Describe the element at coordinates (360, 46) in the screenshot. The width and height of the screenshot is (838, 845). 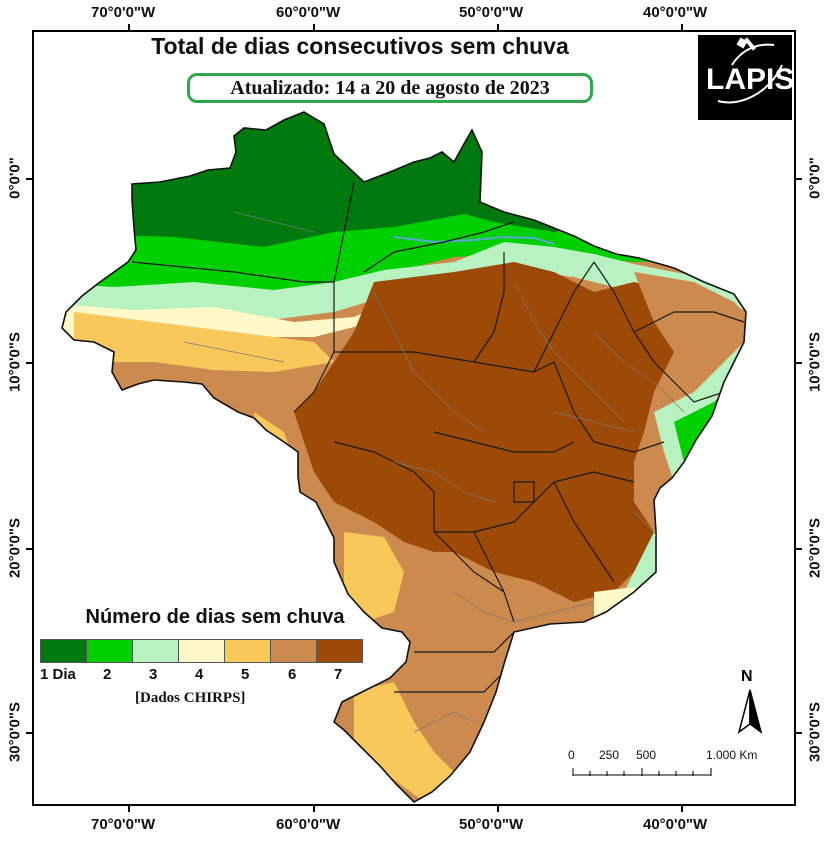
I see `map-title: Total de dias consecutivos sem chuva` at that location.